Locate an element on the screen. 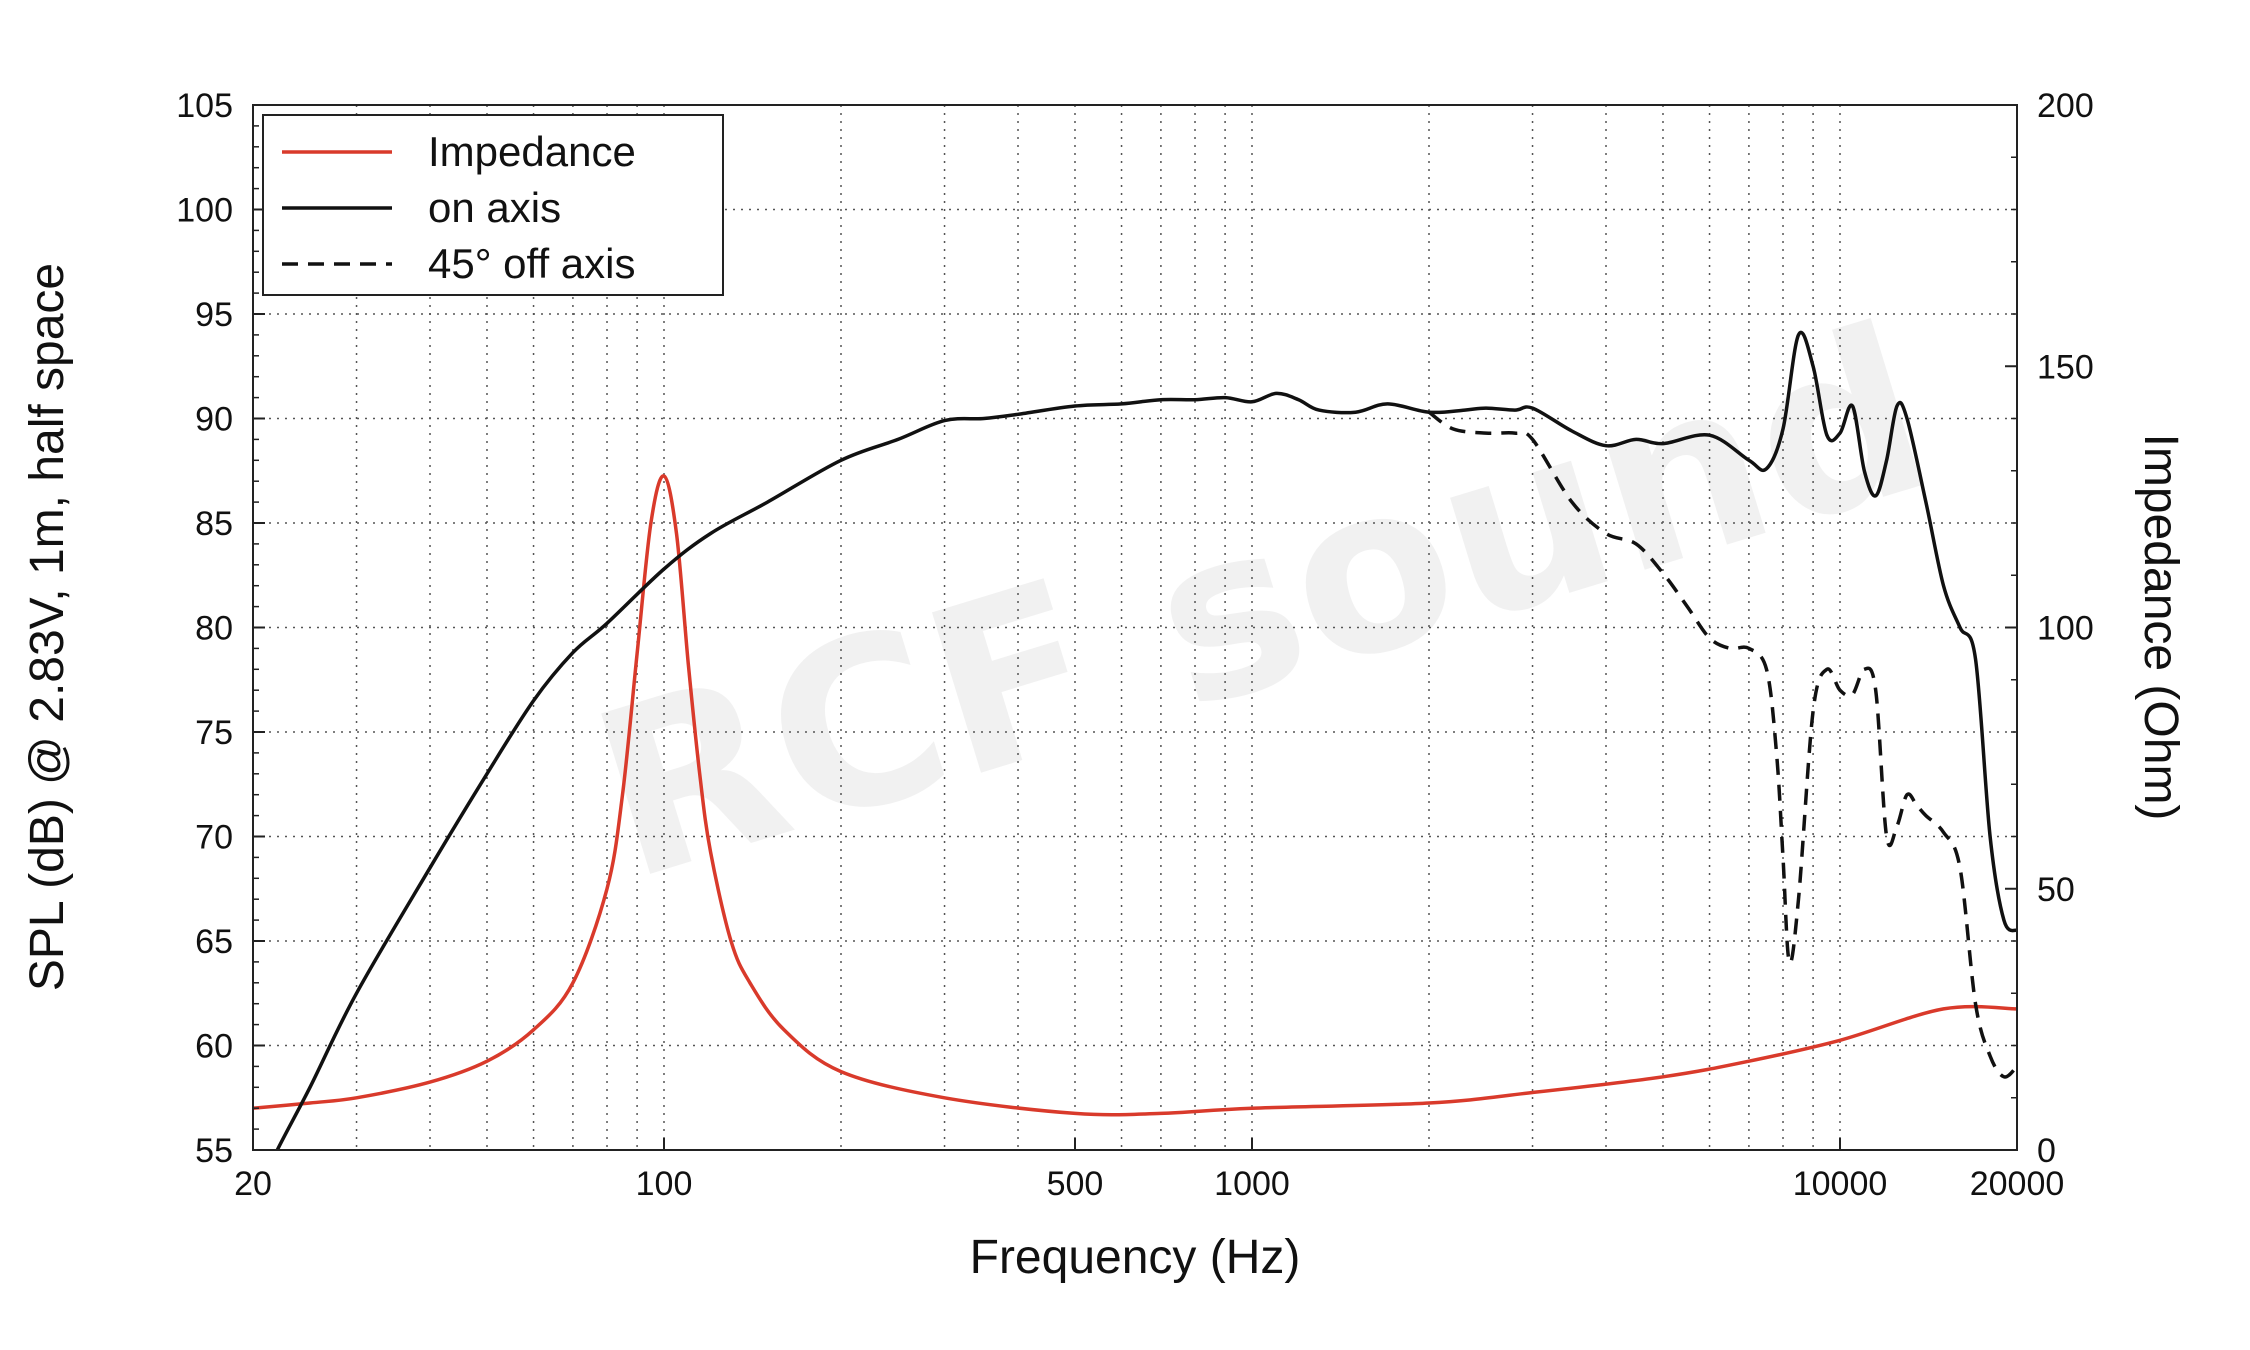  x-tick-label: 20 is located at coordinates (253, 1184).